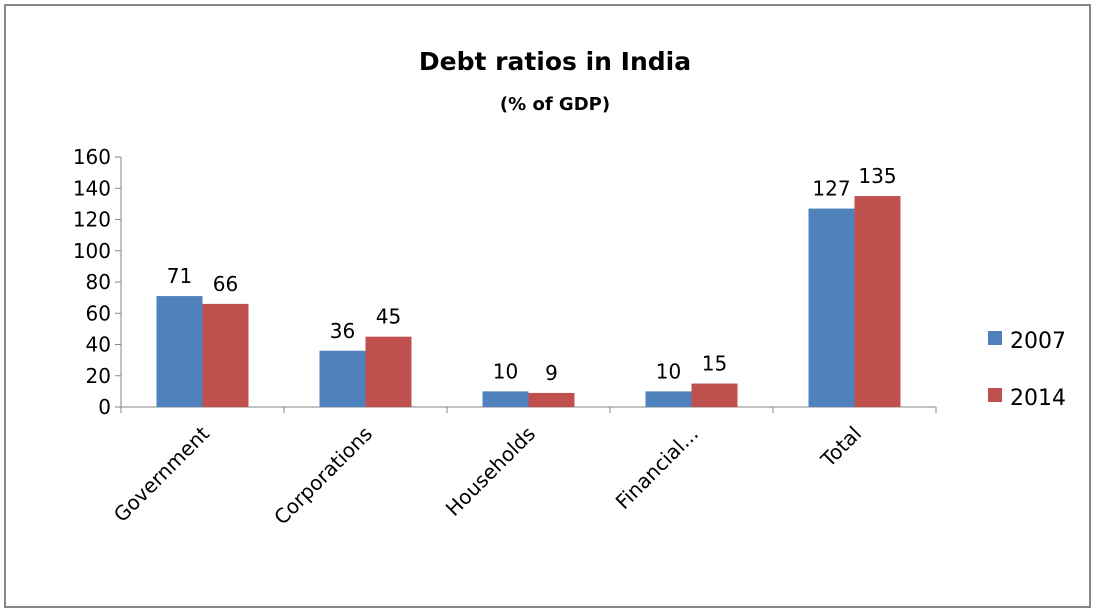  What do you see at coordinates (490, 471) in the screenshot?
I see `x-category-label: Households` at bounding box center [490, 471].